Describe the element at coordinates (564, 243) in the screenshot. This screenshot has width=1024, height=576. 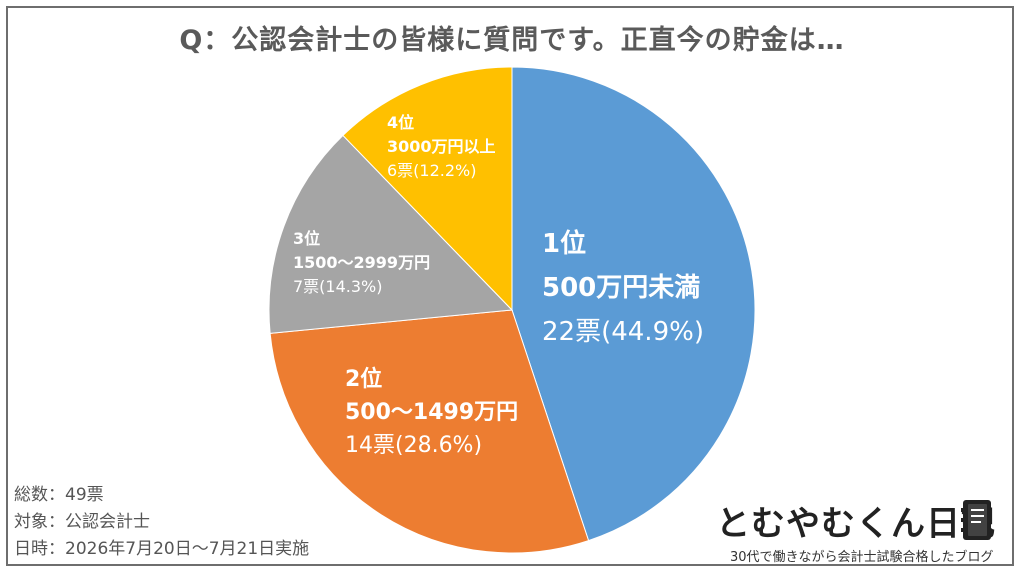
I see `slice-rank-1: 1位` at that location.